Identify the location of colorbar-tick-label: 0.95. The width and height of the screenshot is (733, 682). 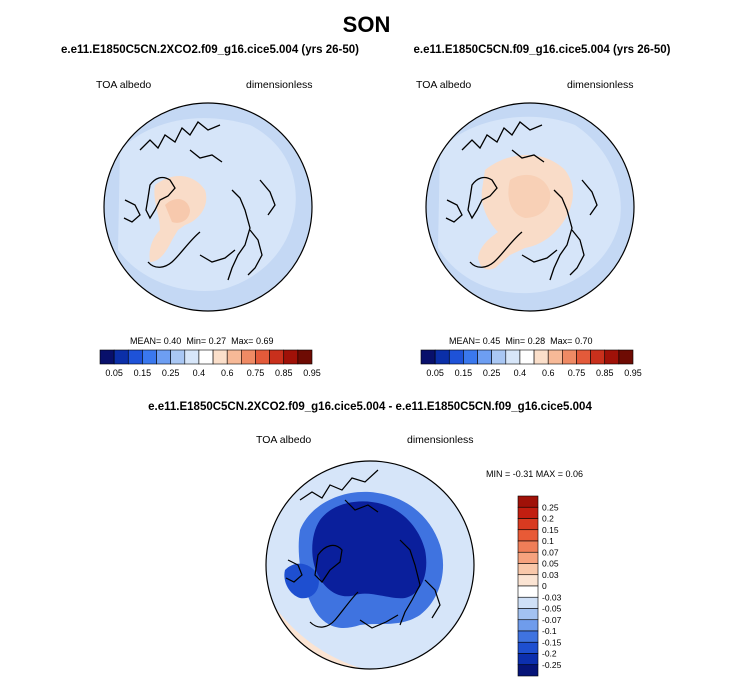
(312, 373).